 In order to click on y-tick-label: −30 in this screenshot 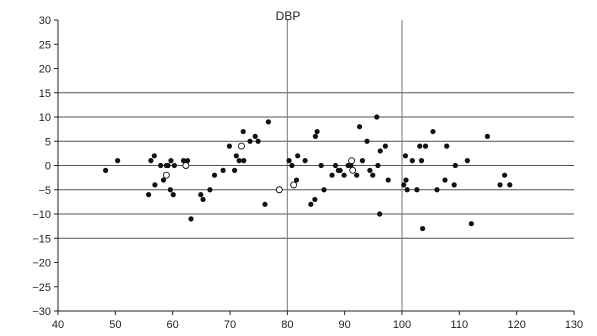, I will do `click(41, 312)`.